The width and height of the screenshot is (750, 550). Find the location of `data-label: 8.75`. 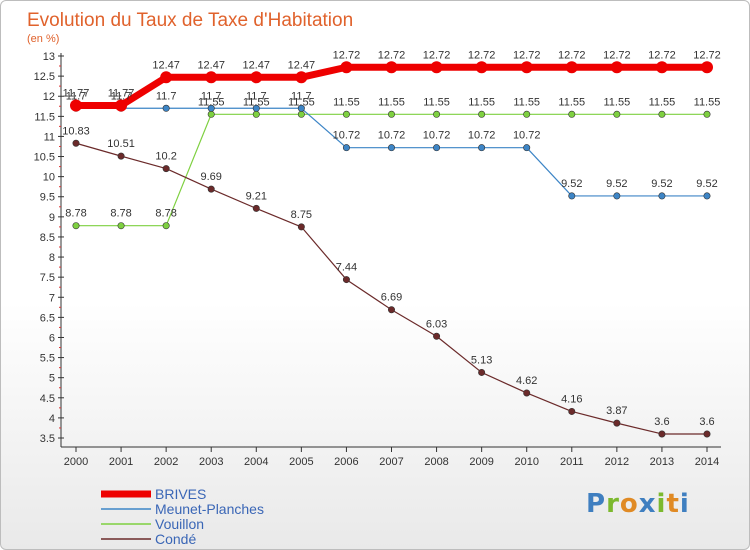

data-label: 8.75 is located at coordinates (301, 215).